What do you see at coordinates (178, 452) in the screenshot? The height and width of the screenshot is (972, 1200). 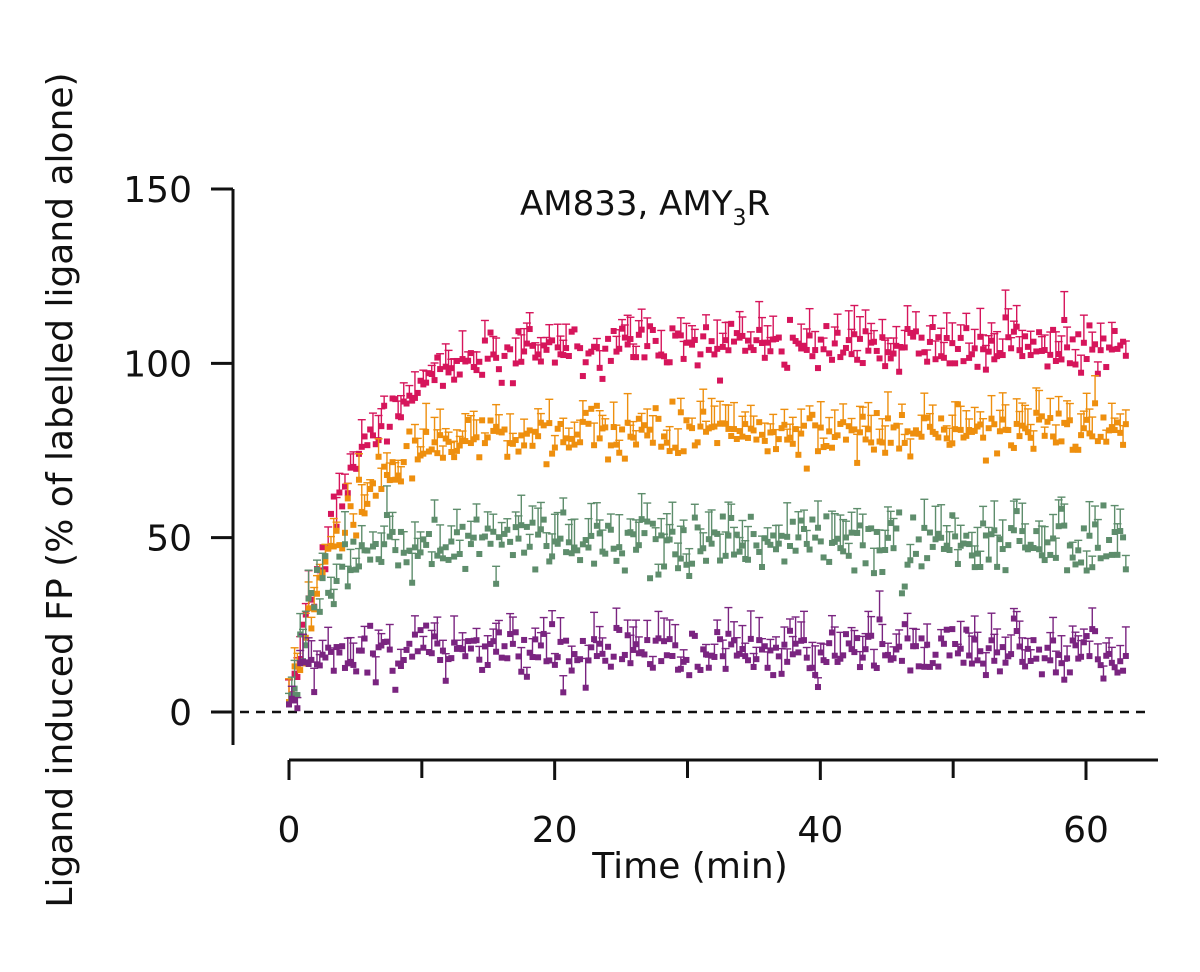 I see `y-ticks: 0 50 100 150` at bounding box center [178, 452].